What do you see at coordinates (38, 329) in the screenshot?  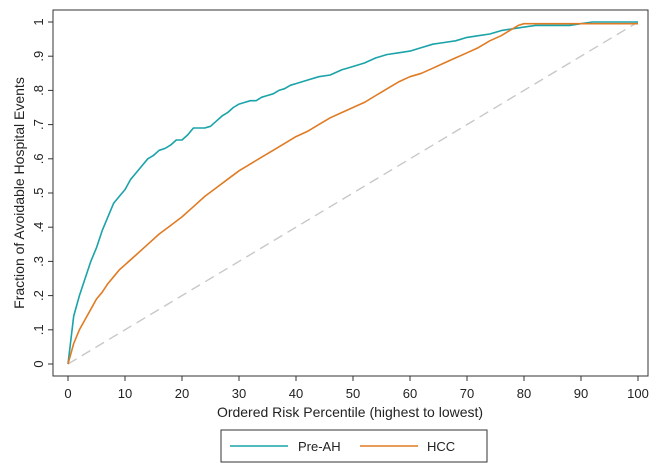 I see `y-tick-label: .1` at bounding box center [38, 329].